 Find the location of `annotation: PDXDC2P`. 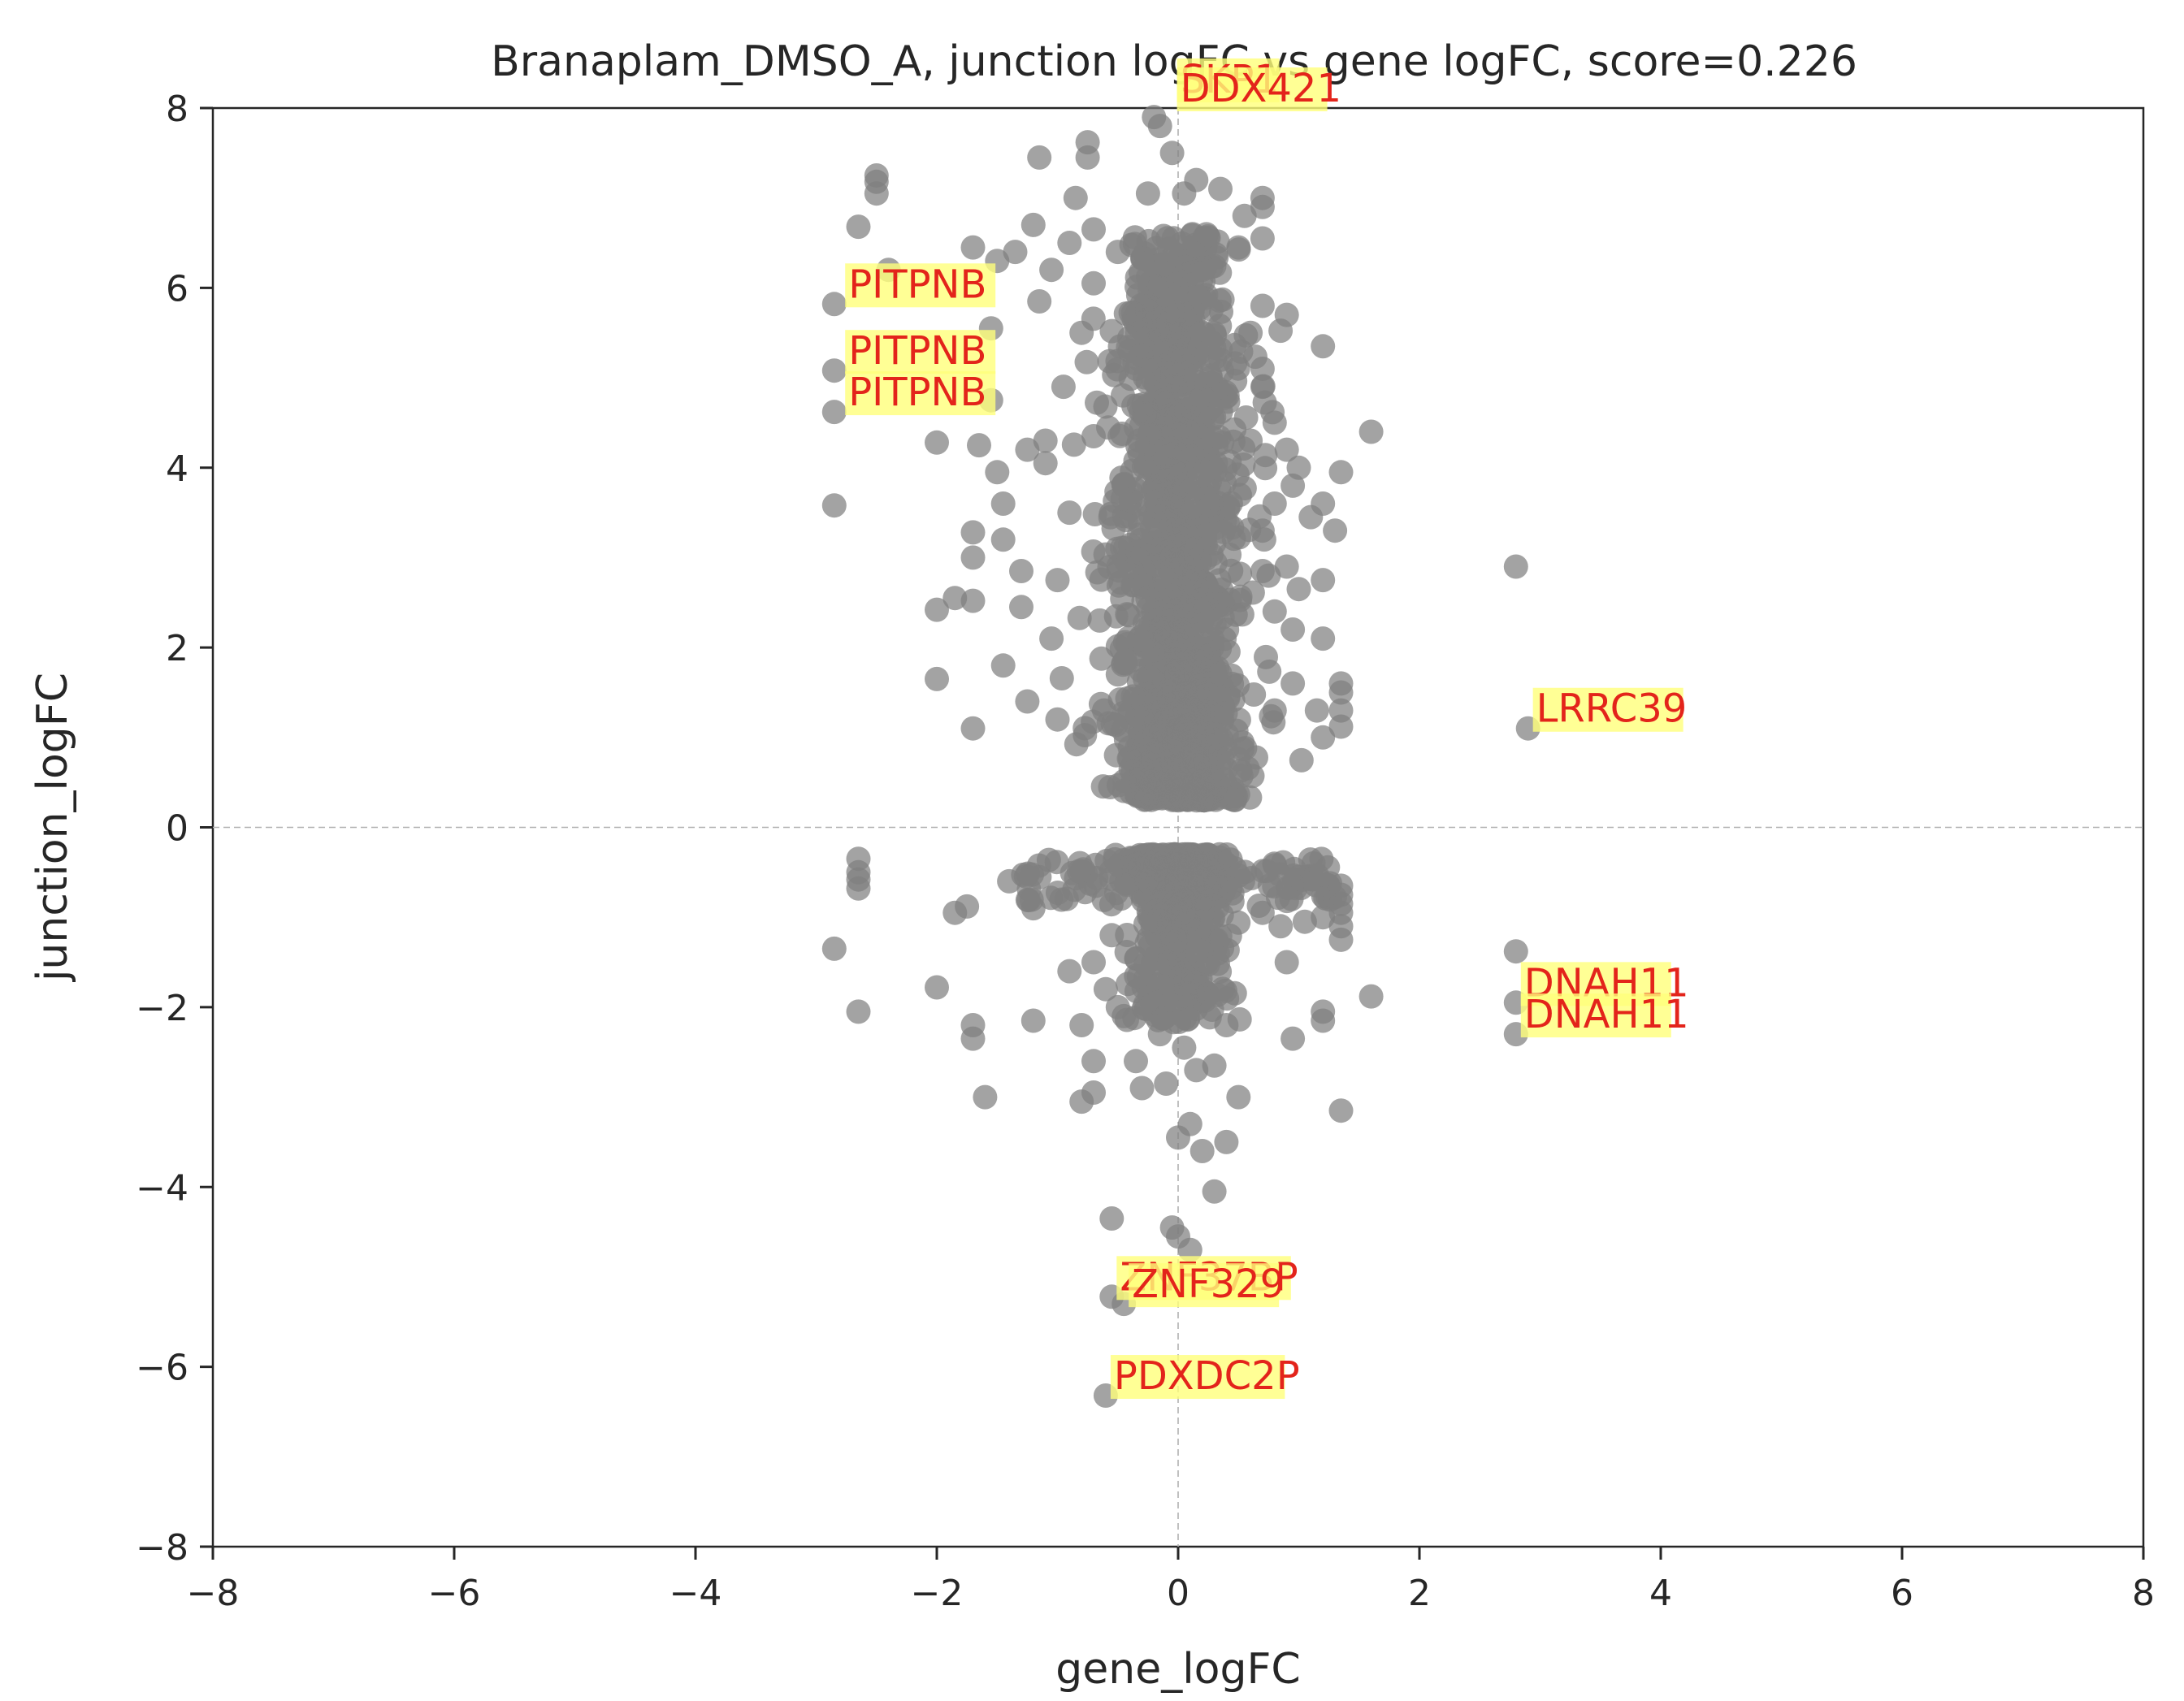

annotation: PDXDC2P is located at coordinates (1205, 1376).